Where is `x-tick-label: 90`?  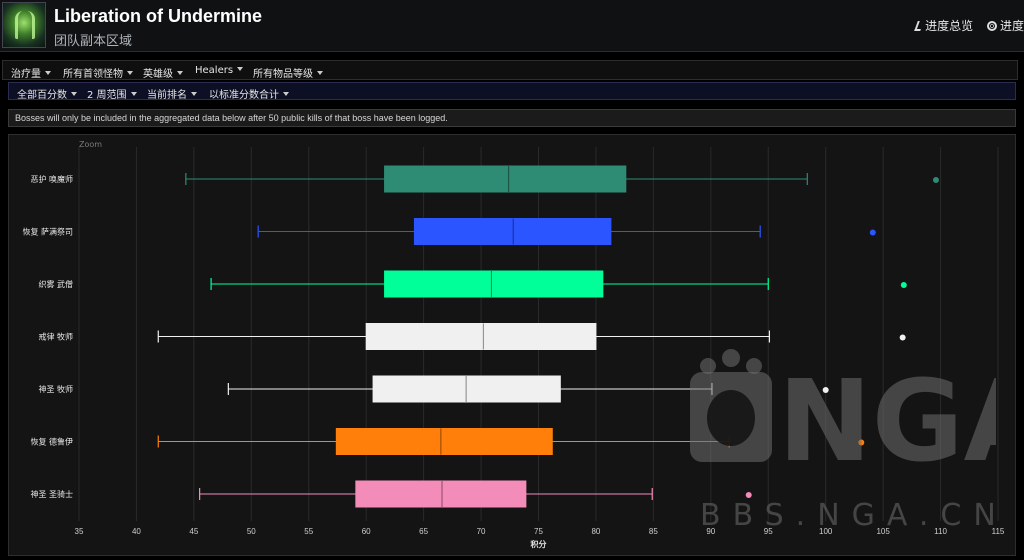 x-tick-label: 90 is located at coordinates (710, 531).